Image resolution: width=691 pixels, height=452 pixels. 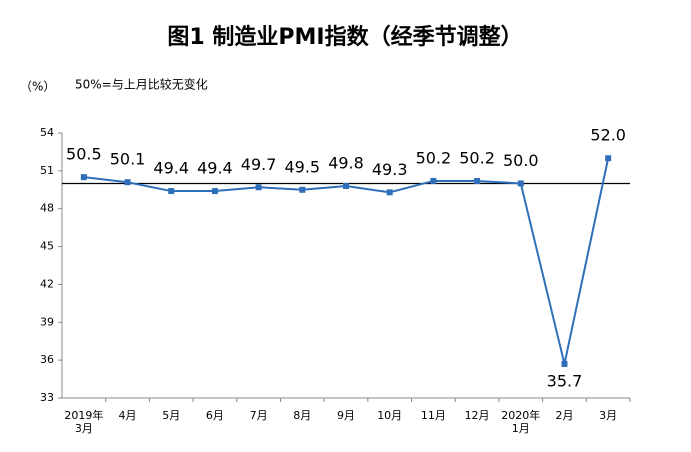 What do you see at coordinates (127, 415) in the screenshot?
I see `x-tick-label: 4月` at bounding box center [127, 415].